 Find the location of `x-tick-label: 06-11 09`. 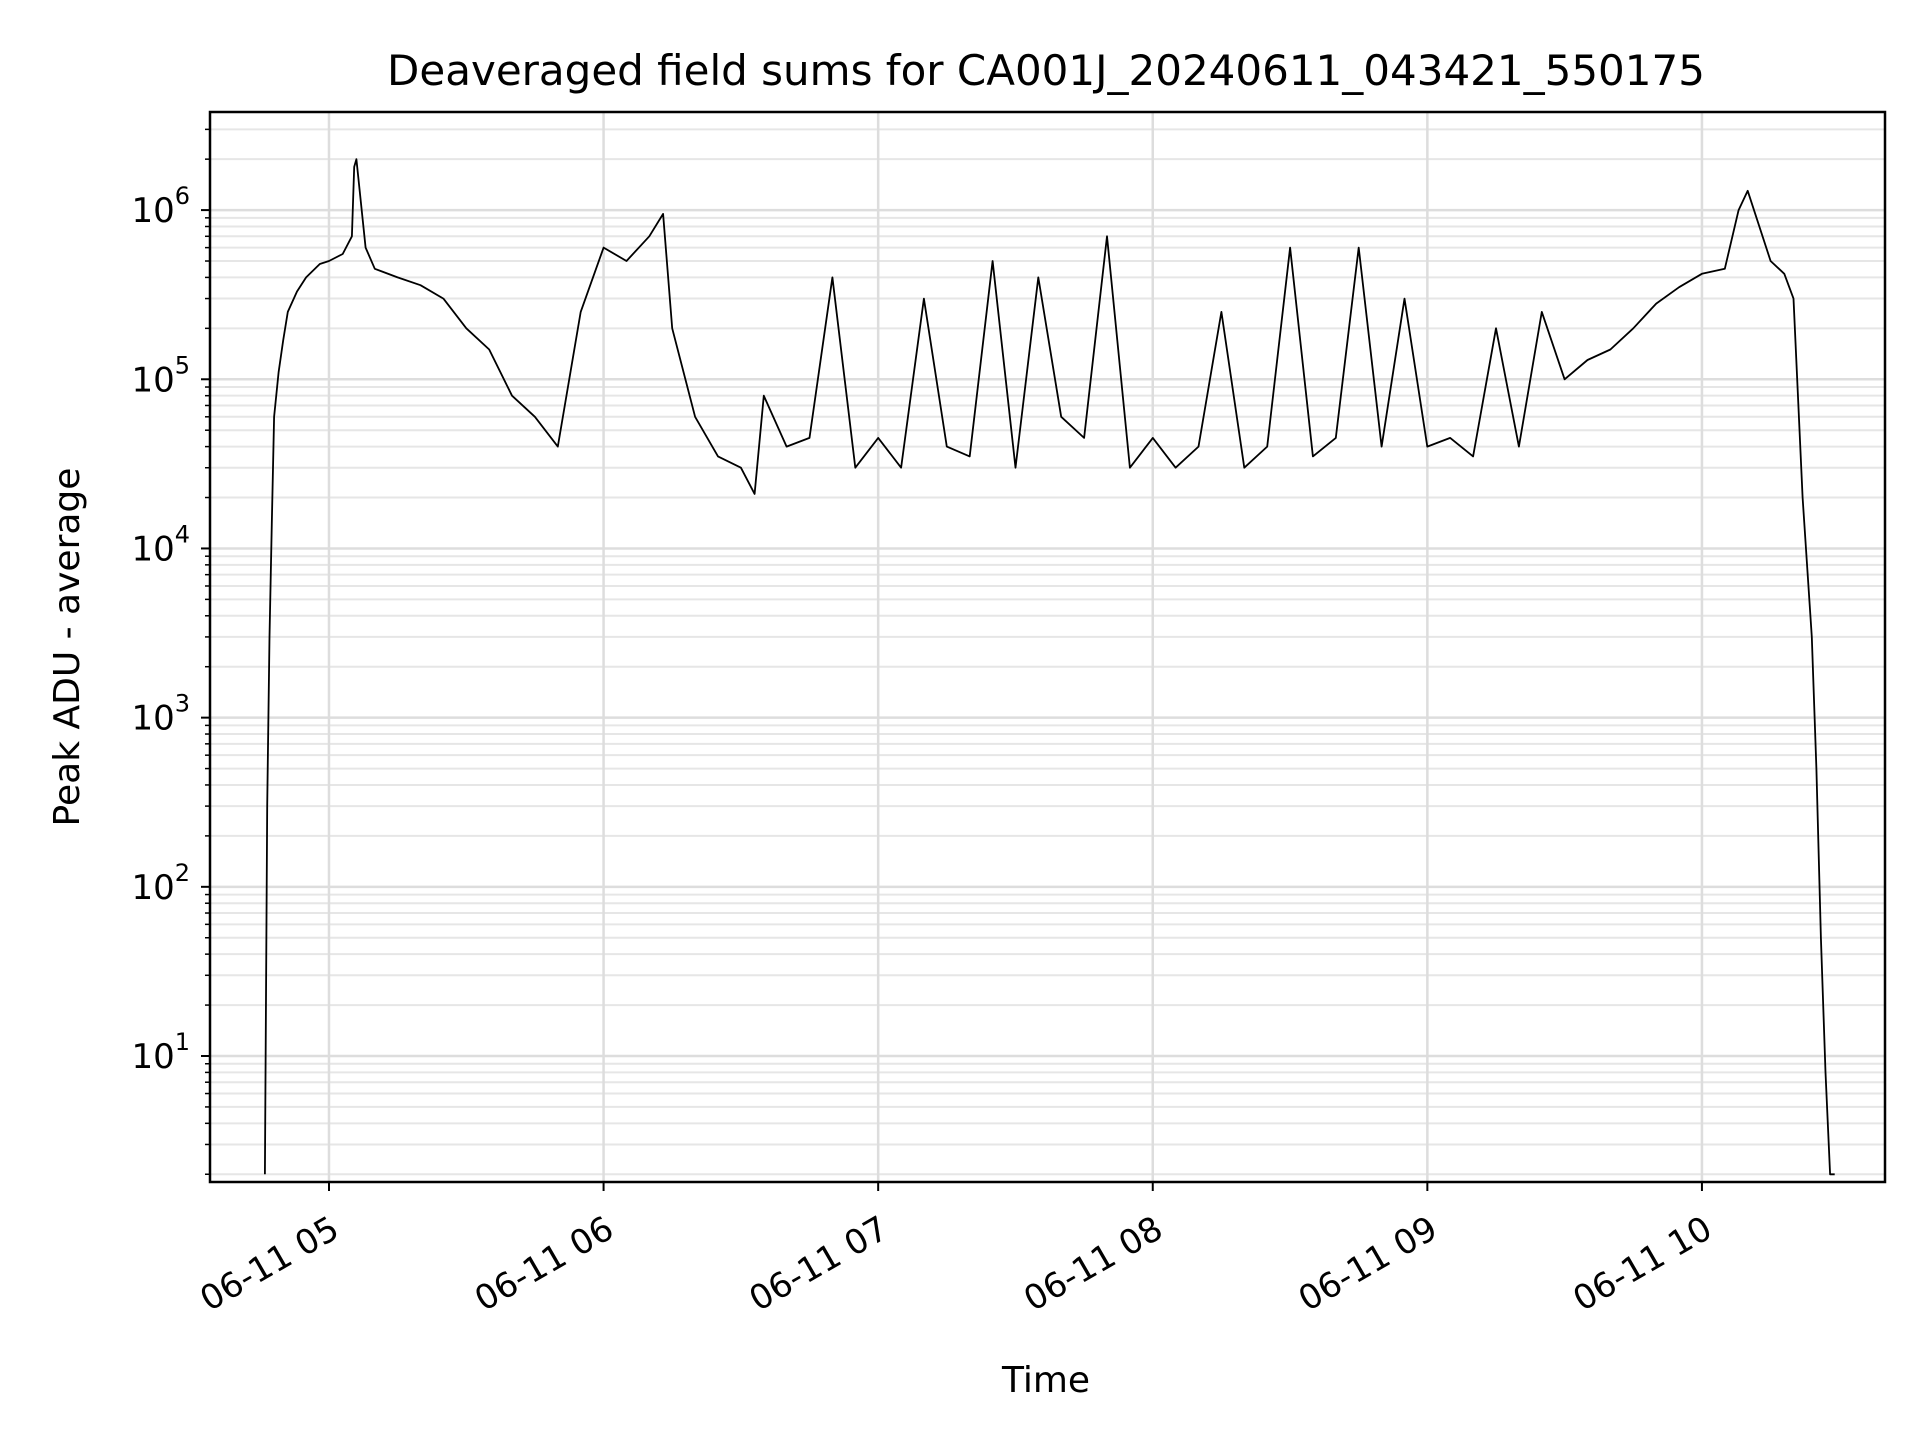

x-tick-label: 06-11 09 is located at coordinates (1368, 1264).